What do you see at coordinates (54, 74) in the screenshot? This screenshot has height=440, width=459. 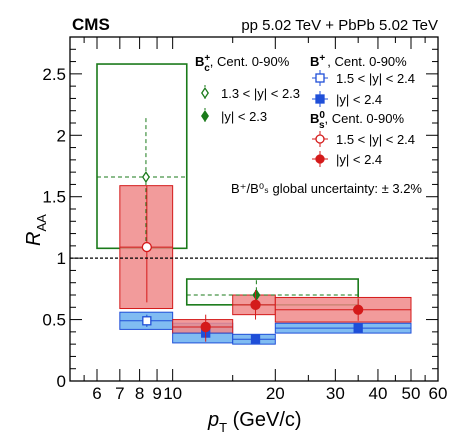 I see `y-tick-label: 2.5` at bounding box center [54, 74].